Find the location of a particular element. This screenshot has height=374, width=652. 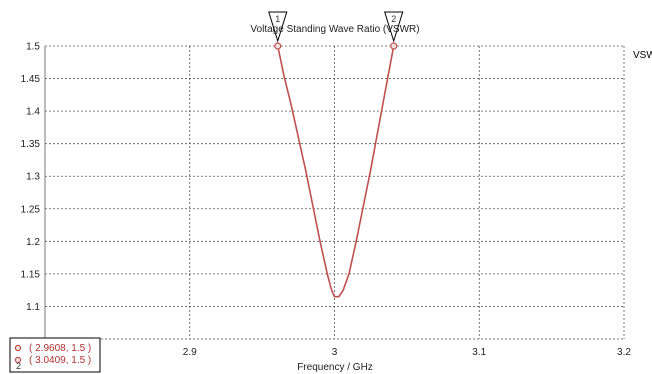

x-tick-label: 2.9 is located at coordinates (190, 352).